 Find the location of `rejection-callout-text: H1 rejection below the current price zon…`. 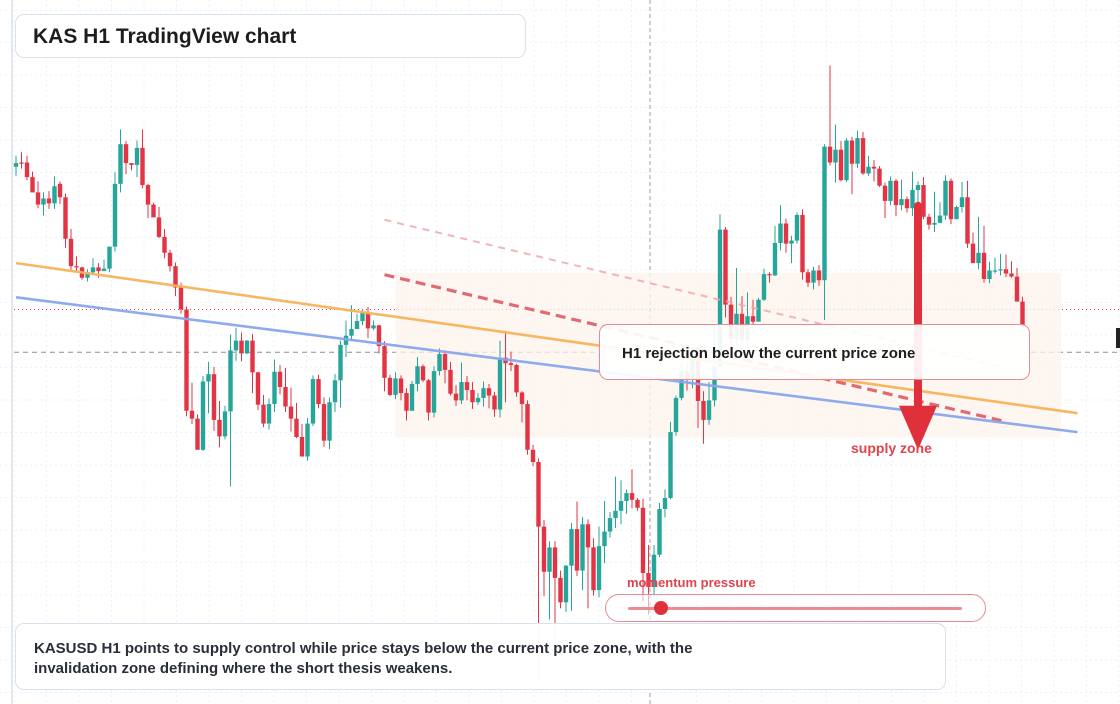

rejection-callout-text: H1 rejection below the current price zon… is located at coordinates (769, 353).